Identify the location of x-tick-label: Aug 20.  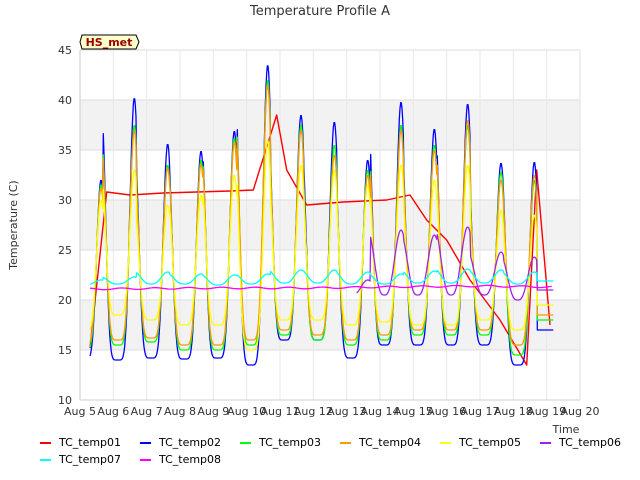
(580, 411).